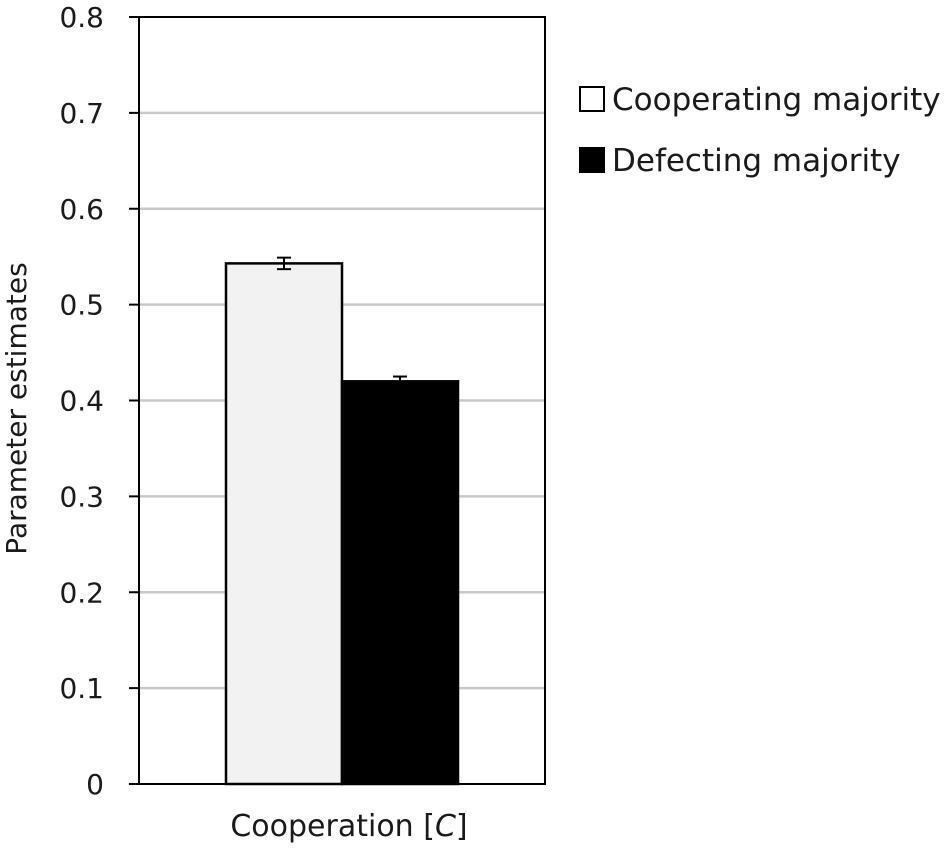  What do you see at coordinates (592, 99) in the screenshot?
I see `legend-swatch-cooperating` at bounding box center [592, 99].